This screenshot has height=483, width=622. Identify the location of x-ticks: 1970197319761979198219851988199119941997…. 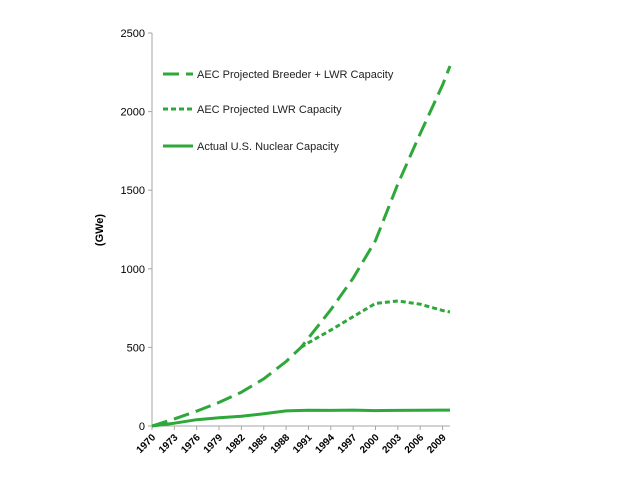
(292, 441).